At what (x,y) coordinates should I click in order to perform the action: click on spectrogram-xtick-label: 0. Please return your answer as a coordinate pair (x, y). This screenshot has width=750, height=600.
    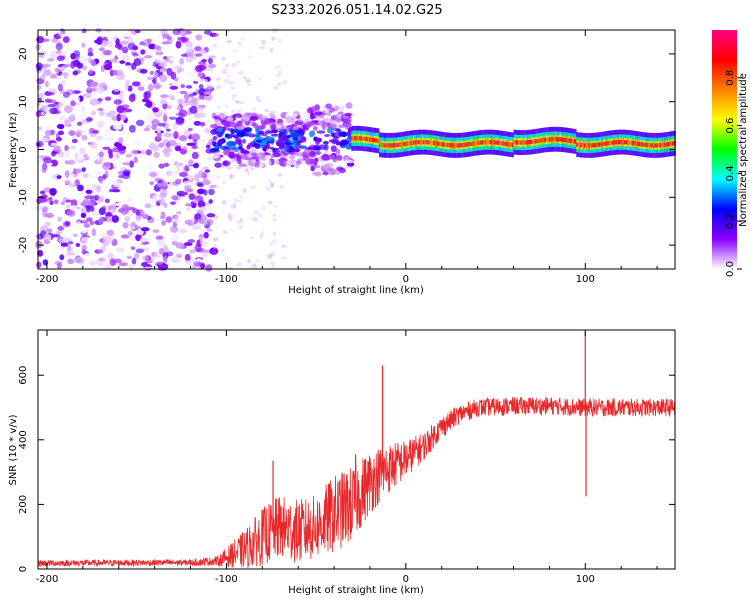
    Looking at the image, I should click on (406, 279).